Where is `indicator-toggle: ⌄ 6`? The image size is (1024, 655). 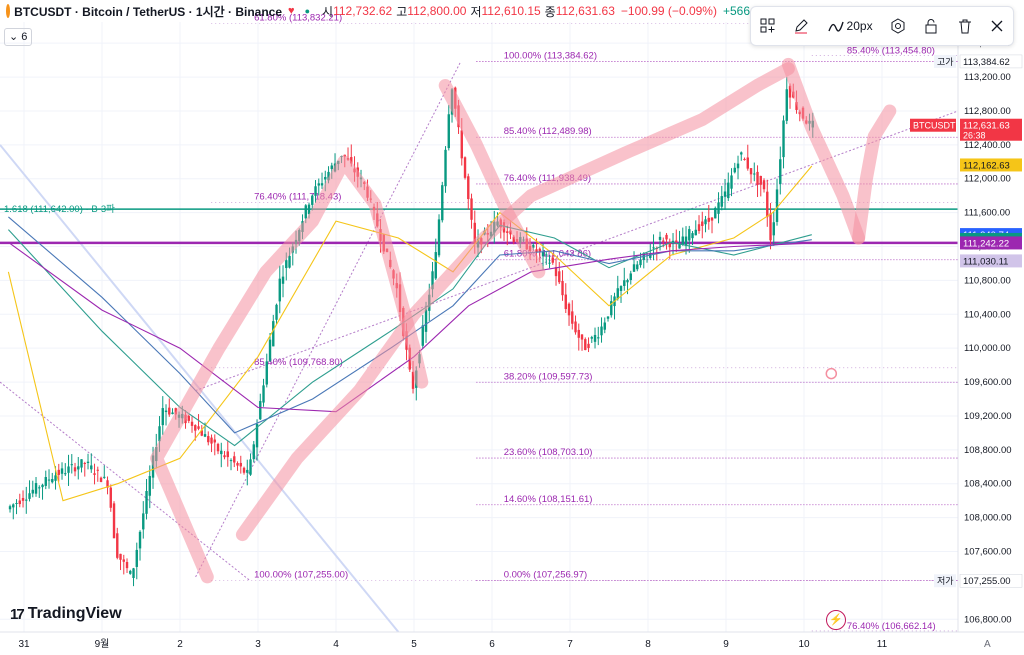 indicator-toggle: ⌄ 6 is located at coordinates (18, 37).